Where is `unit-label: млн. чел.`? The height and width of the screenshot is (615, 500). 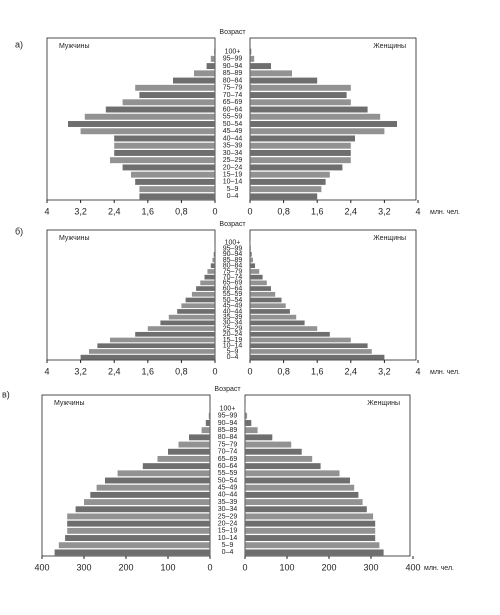
unit-label: млн. чел. is located at coordinates (445, 372).